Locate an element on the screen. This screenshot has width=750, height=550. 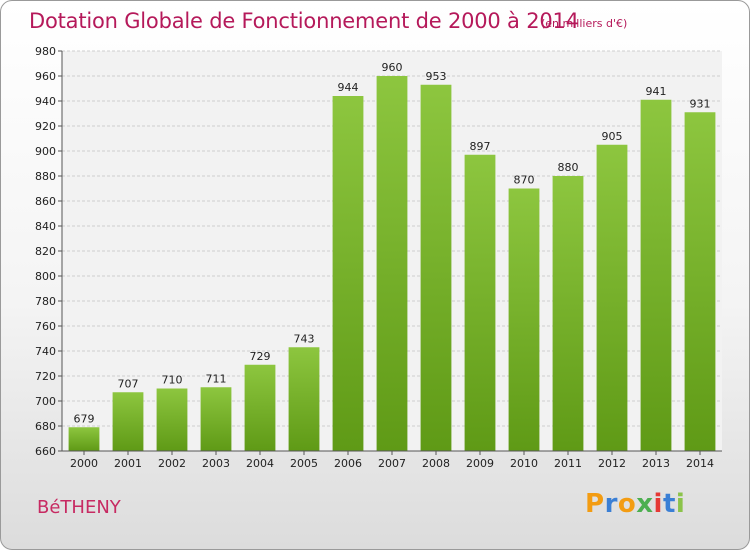
proxiti-logo: Proxiti is located at coordinates (635, 504).